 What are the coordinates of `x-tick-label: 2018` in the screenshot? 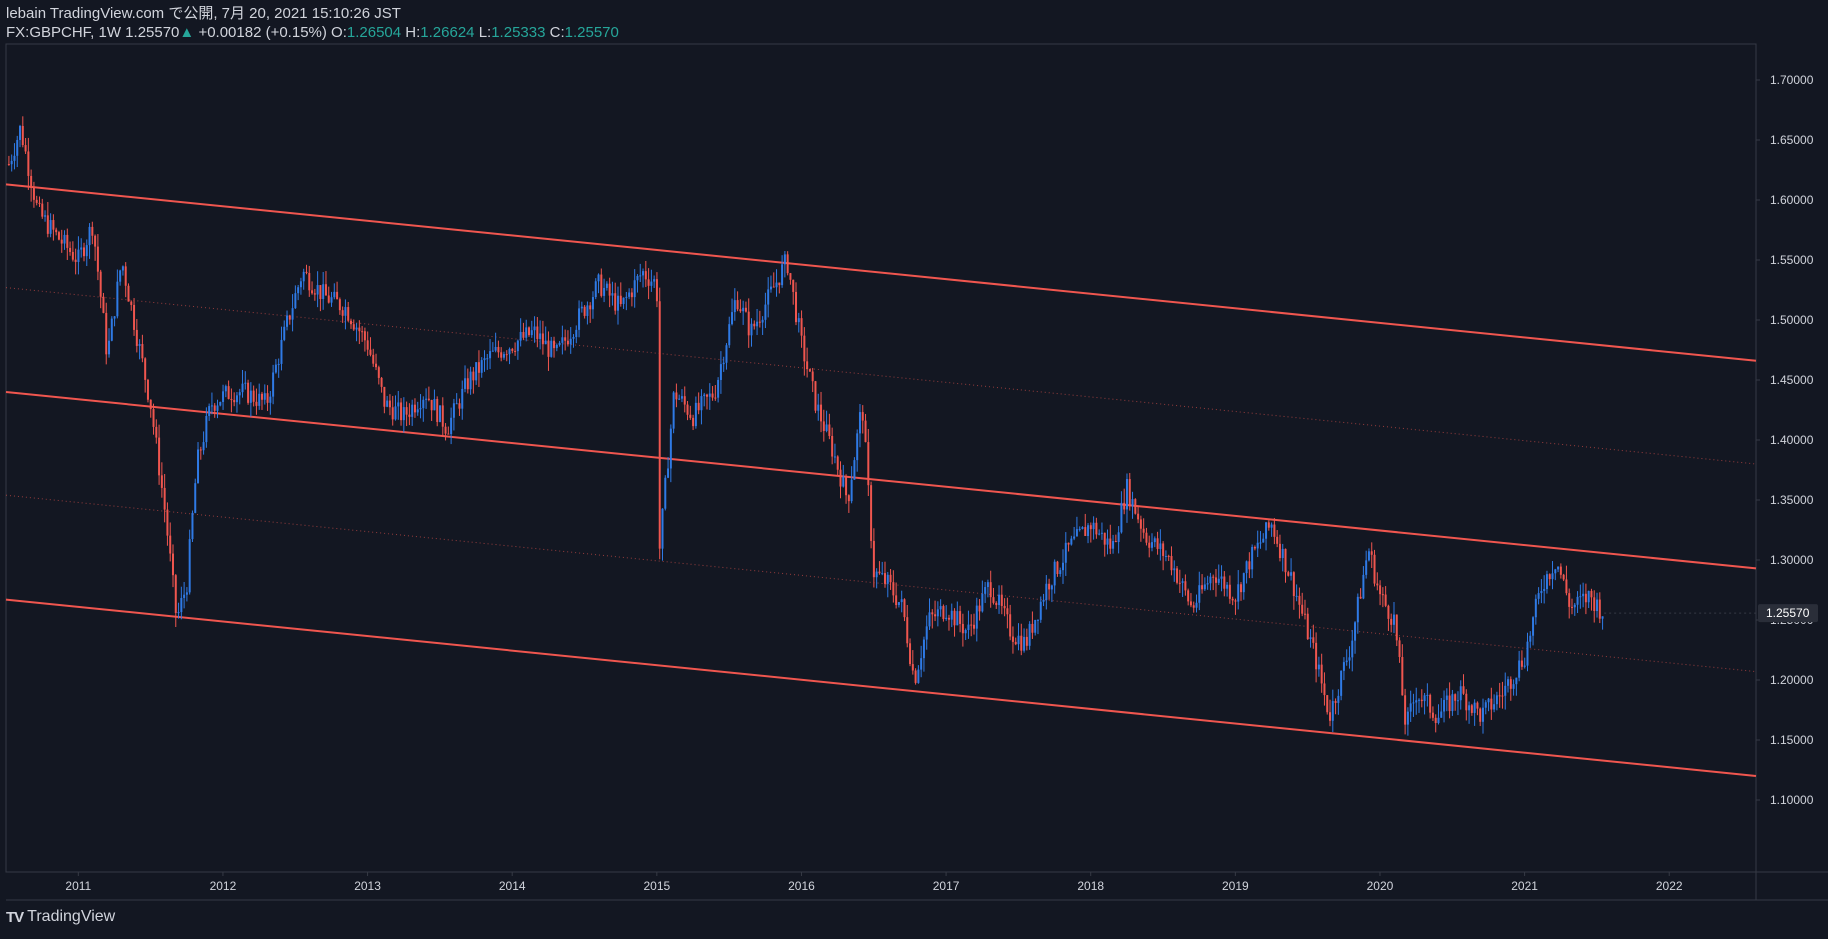 It's located at (1090, 886).